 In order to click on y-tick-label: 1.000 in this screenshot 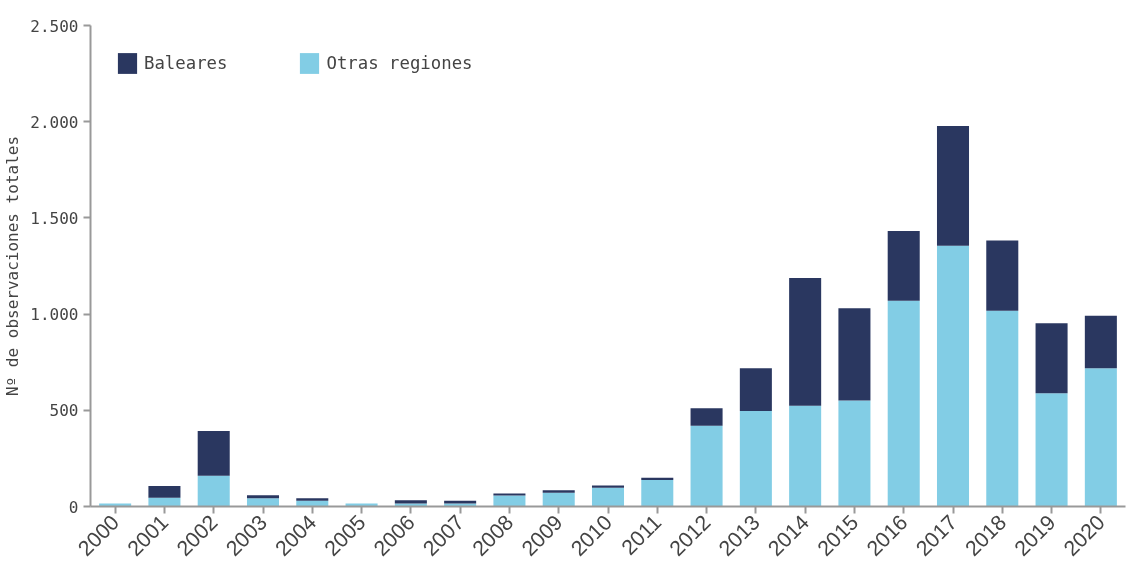, I will do `click(54, 315)`.